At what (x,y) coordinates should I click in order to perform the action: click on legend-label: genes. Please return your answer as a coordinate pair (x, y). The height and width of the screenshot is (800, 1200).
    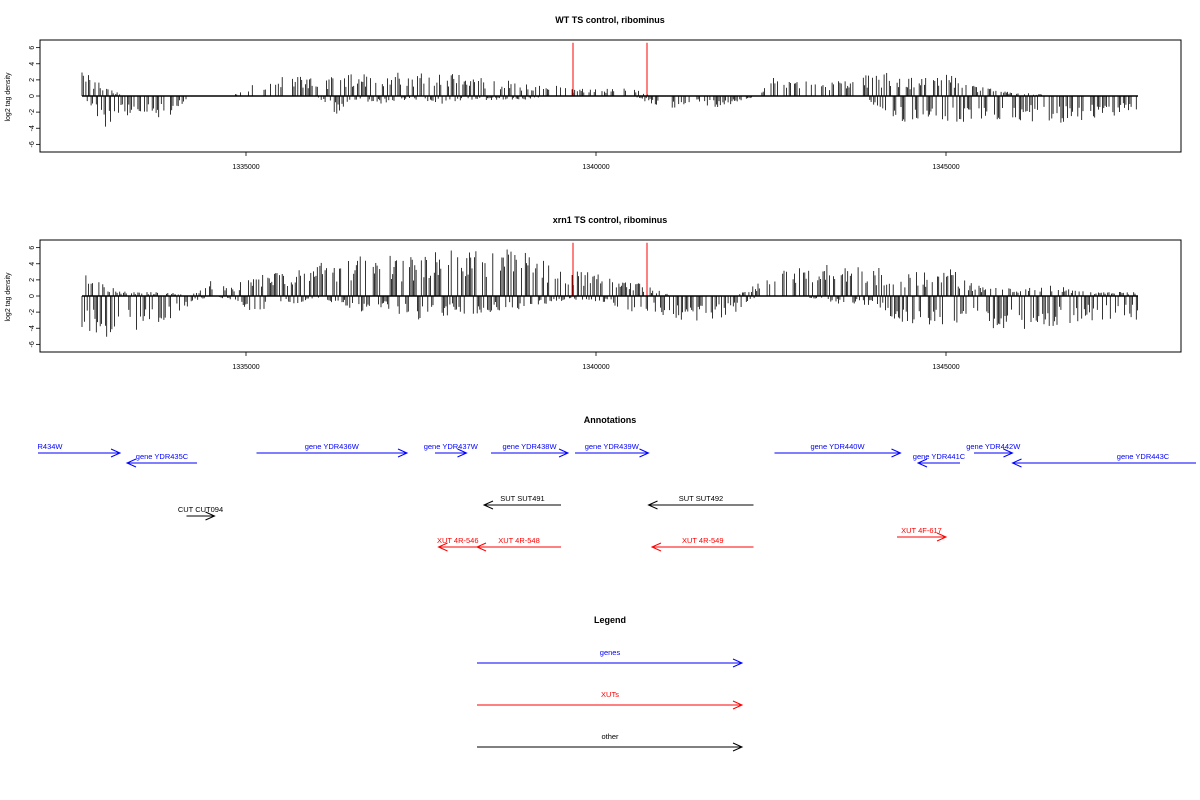
    Looking at the image, I should click on (610, 652).